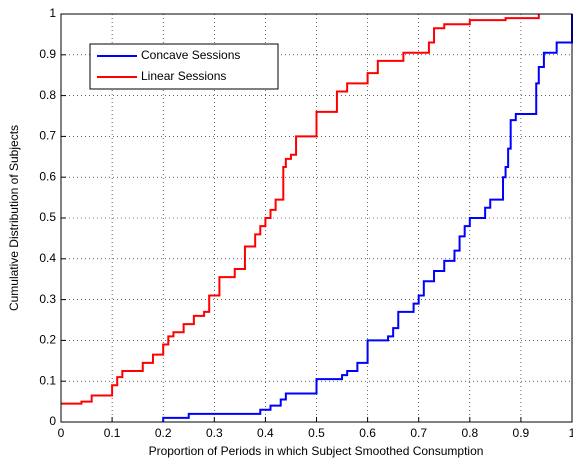 The height and width of the screenshot is (461, 573). Describe the element at coordinates (214, 433) in the screenshot. I see `x-tick-label: 0.3` at that location.